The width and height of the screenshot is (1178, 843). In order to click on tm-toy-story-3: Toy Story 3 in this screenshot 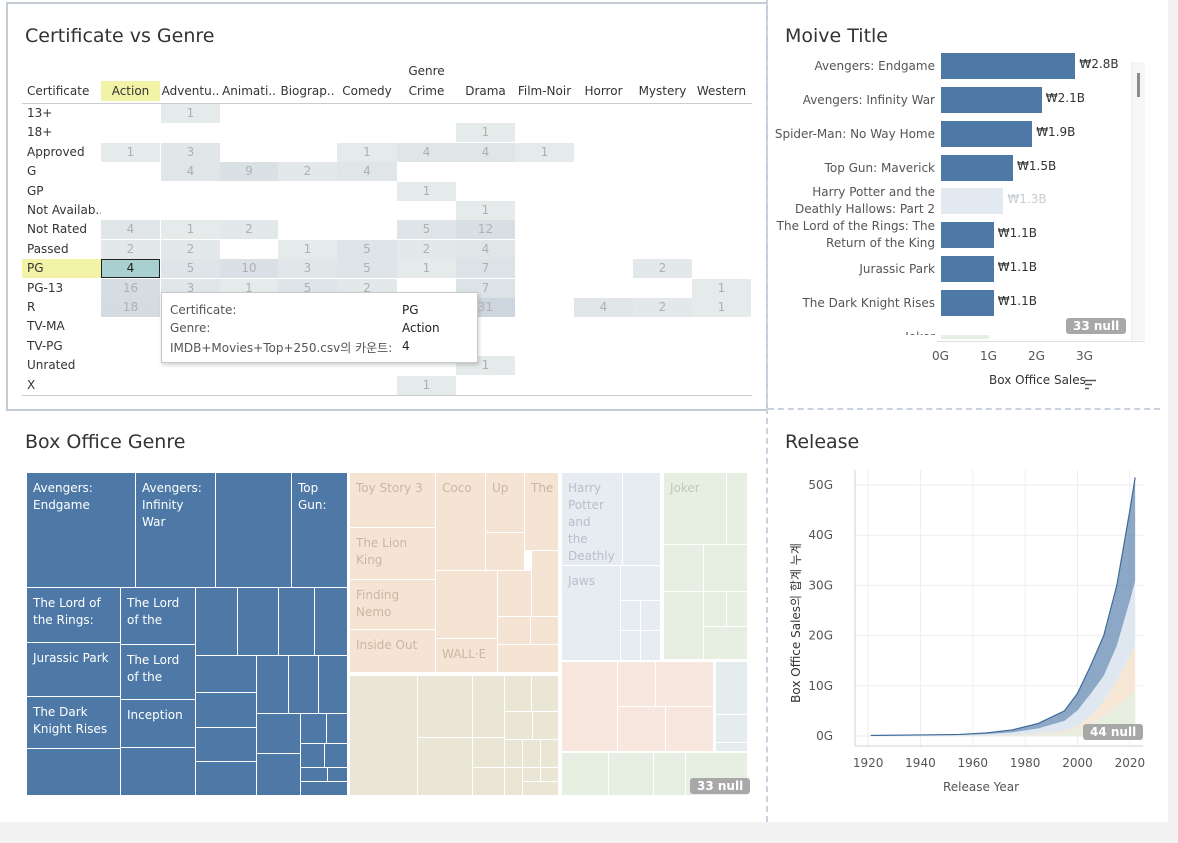, I will do `click(393, 500)`.